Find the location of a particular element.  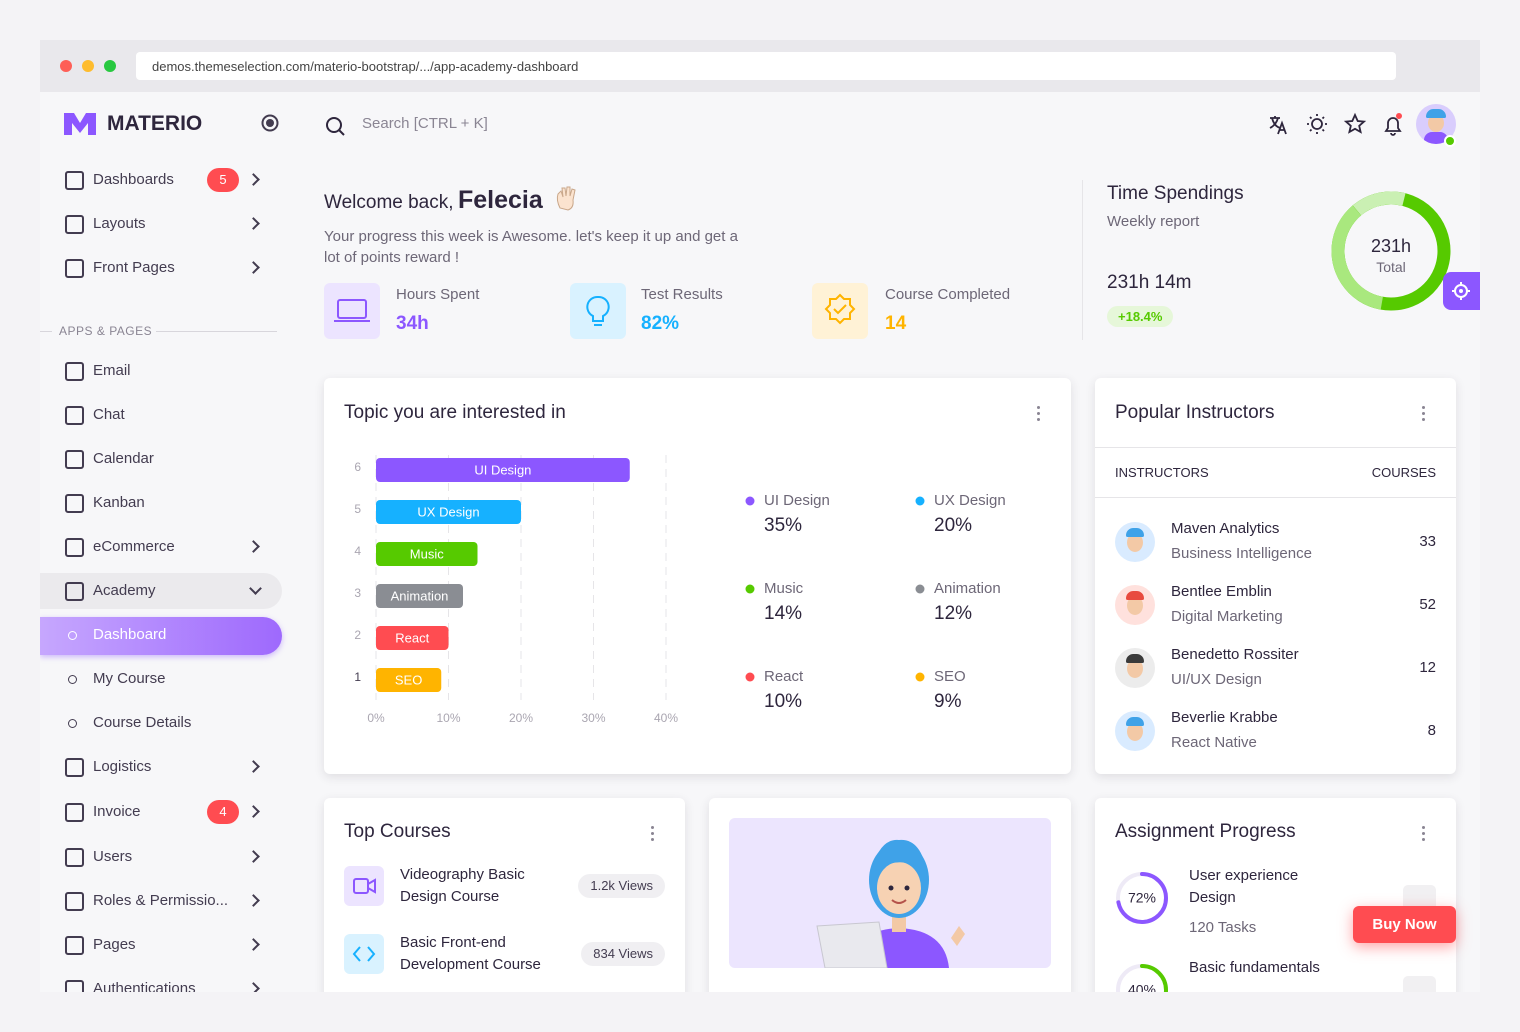

avatar-hair is located at coordinates (1135, 532).